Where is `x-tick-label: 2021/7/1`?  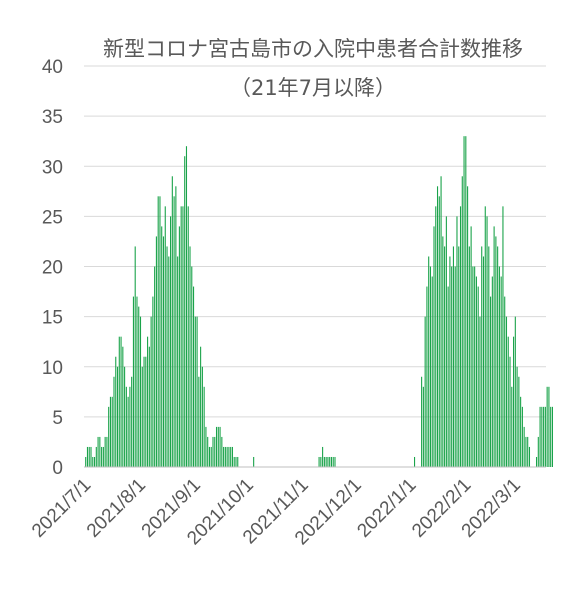 x-tick-label: 2021/7/1 is located at coordinates (61, 508).